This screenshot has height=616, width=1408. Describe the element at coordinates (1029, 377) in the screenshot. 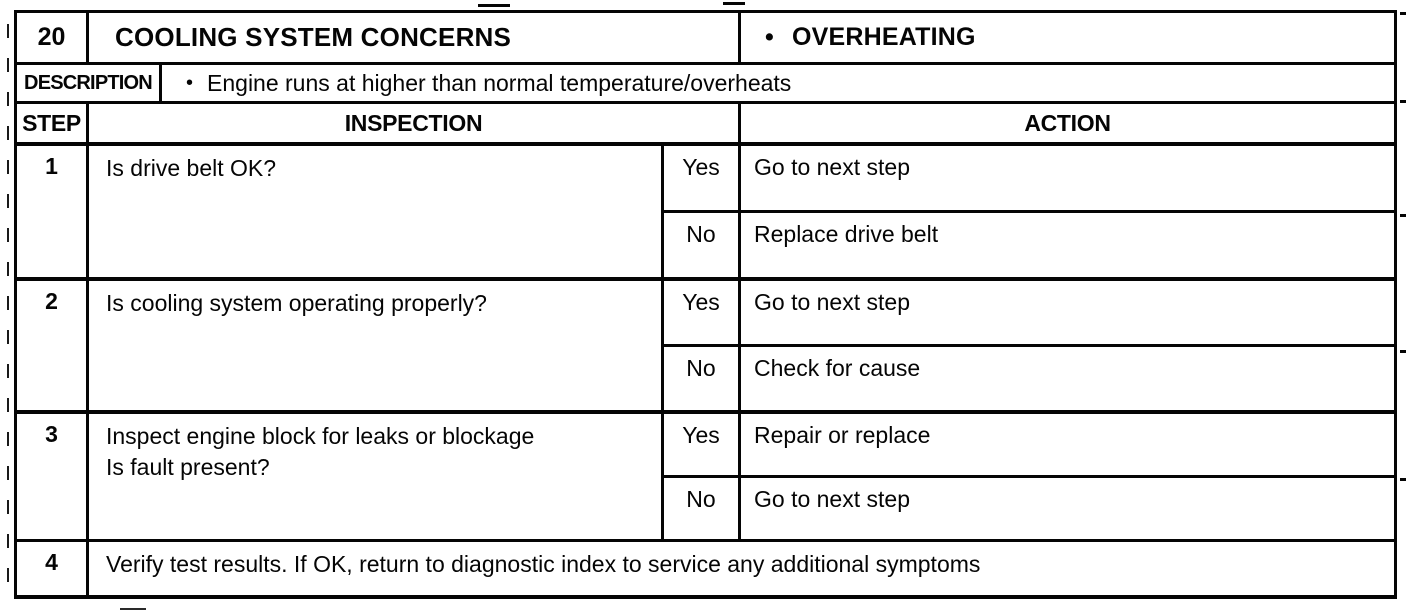

I see `branch-no: No Check for cause` at that location.